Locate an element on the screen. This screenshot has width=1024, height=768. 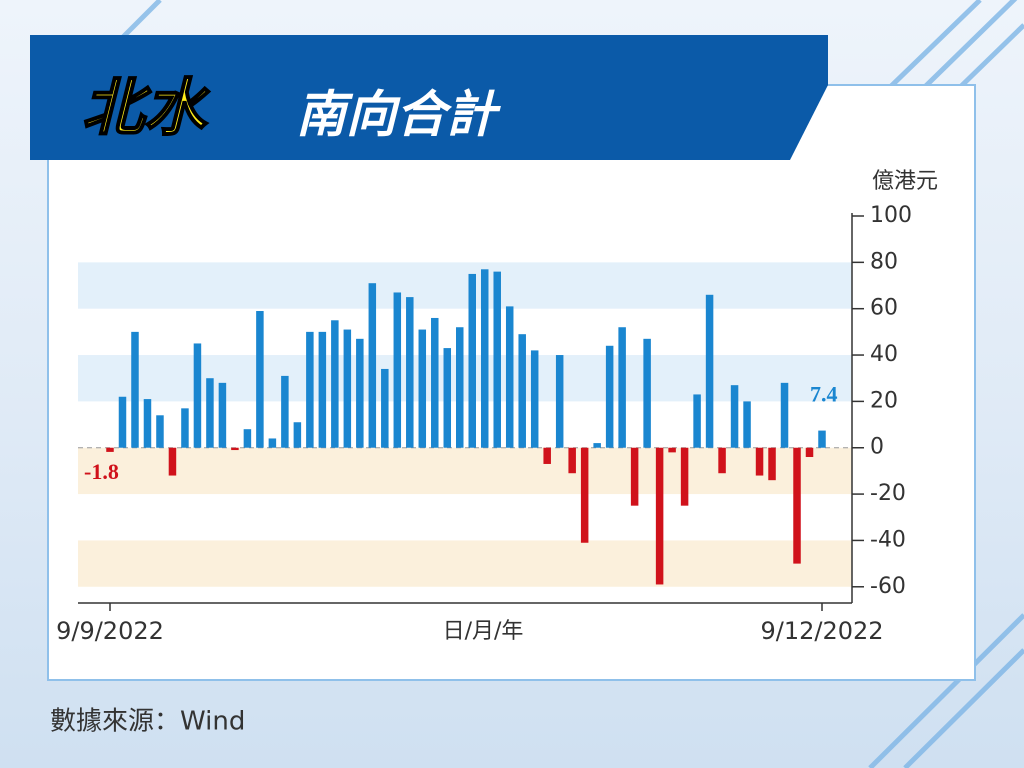
value-label: -1.8 is located at coordinates (101, 471).